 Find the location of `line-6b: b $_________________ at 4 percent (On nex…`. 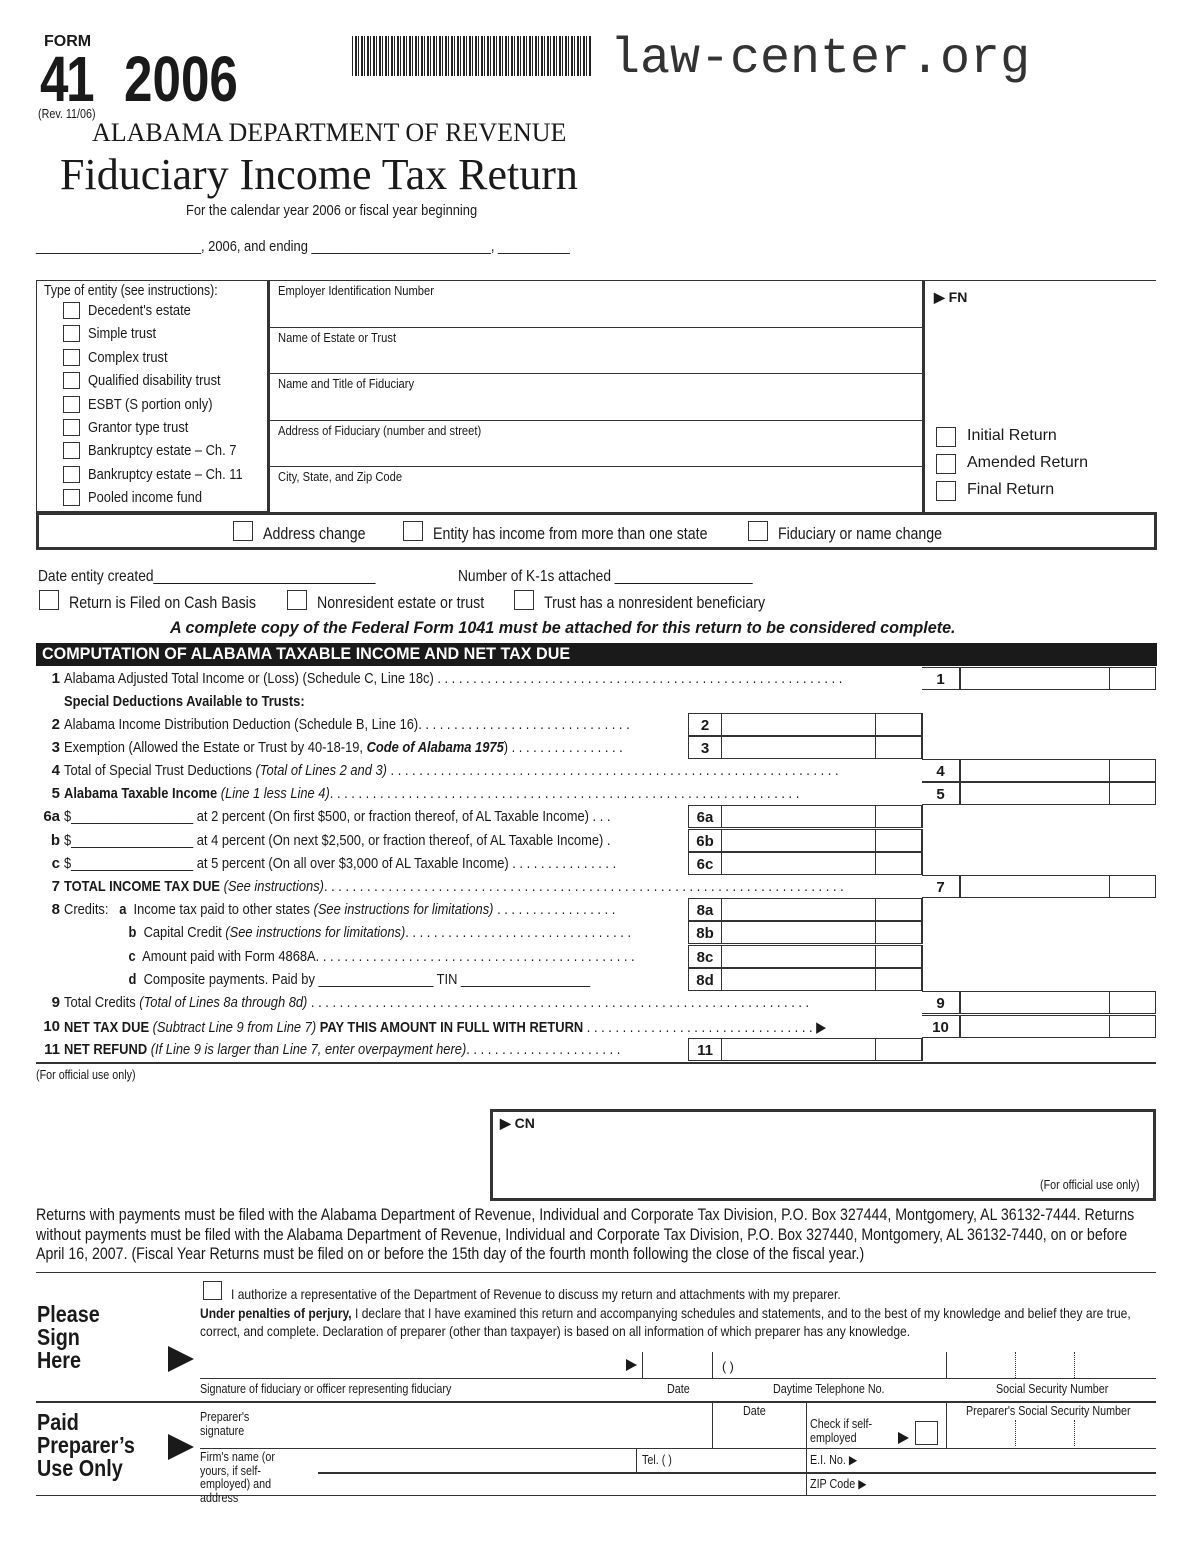

line-6b: b $_________________ at 4 percent (On nex… is located at coordinates (596, 840).